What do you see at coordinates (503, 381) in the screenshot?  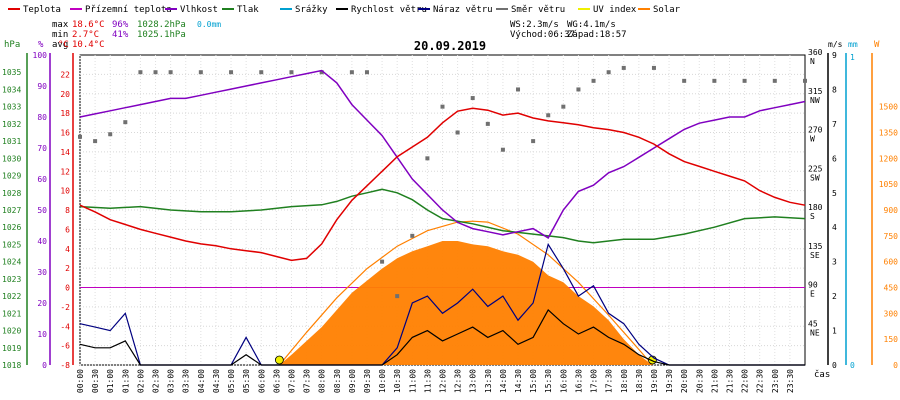 I see `x-tick-label: 14:00` at bounding box center [503, 381].